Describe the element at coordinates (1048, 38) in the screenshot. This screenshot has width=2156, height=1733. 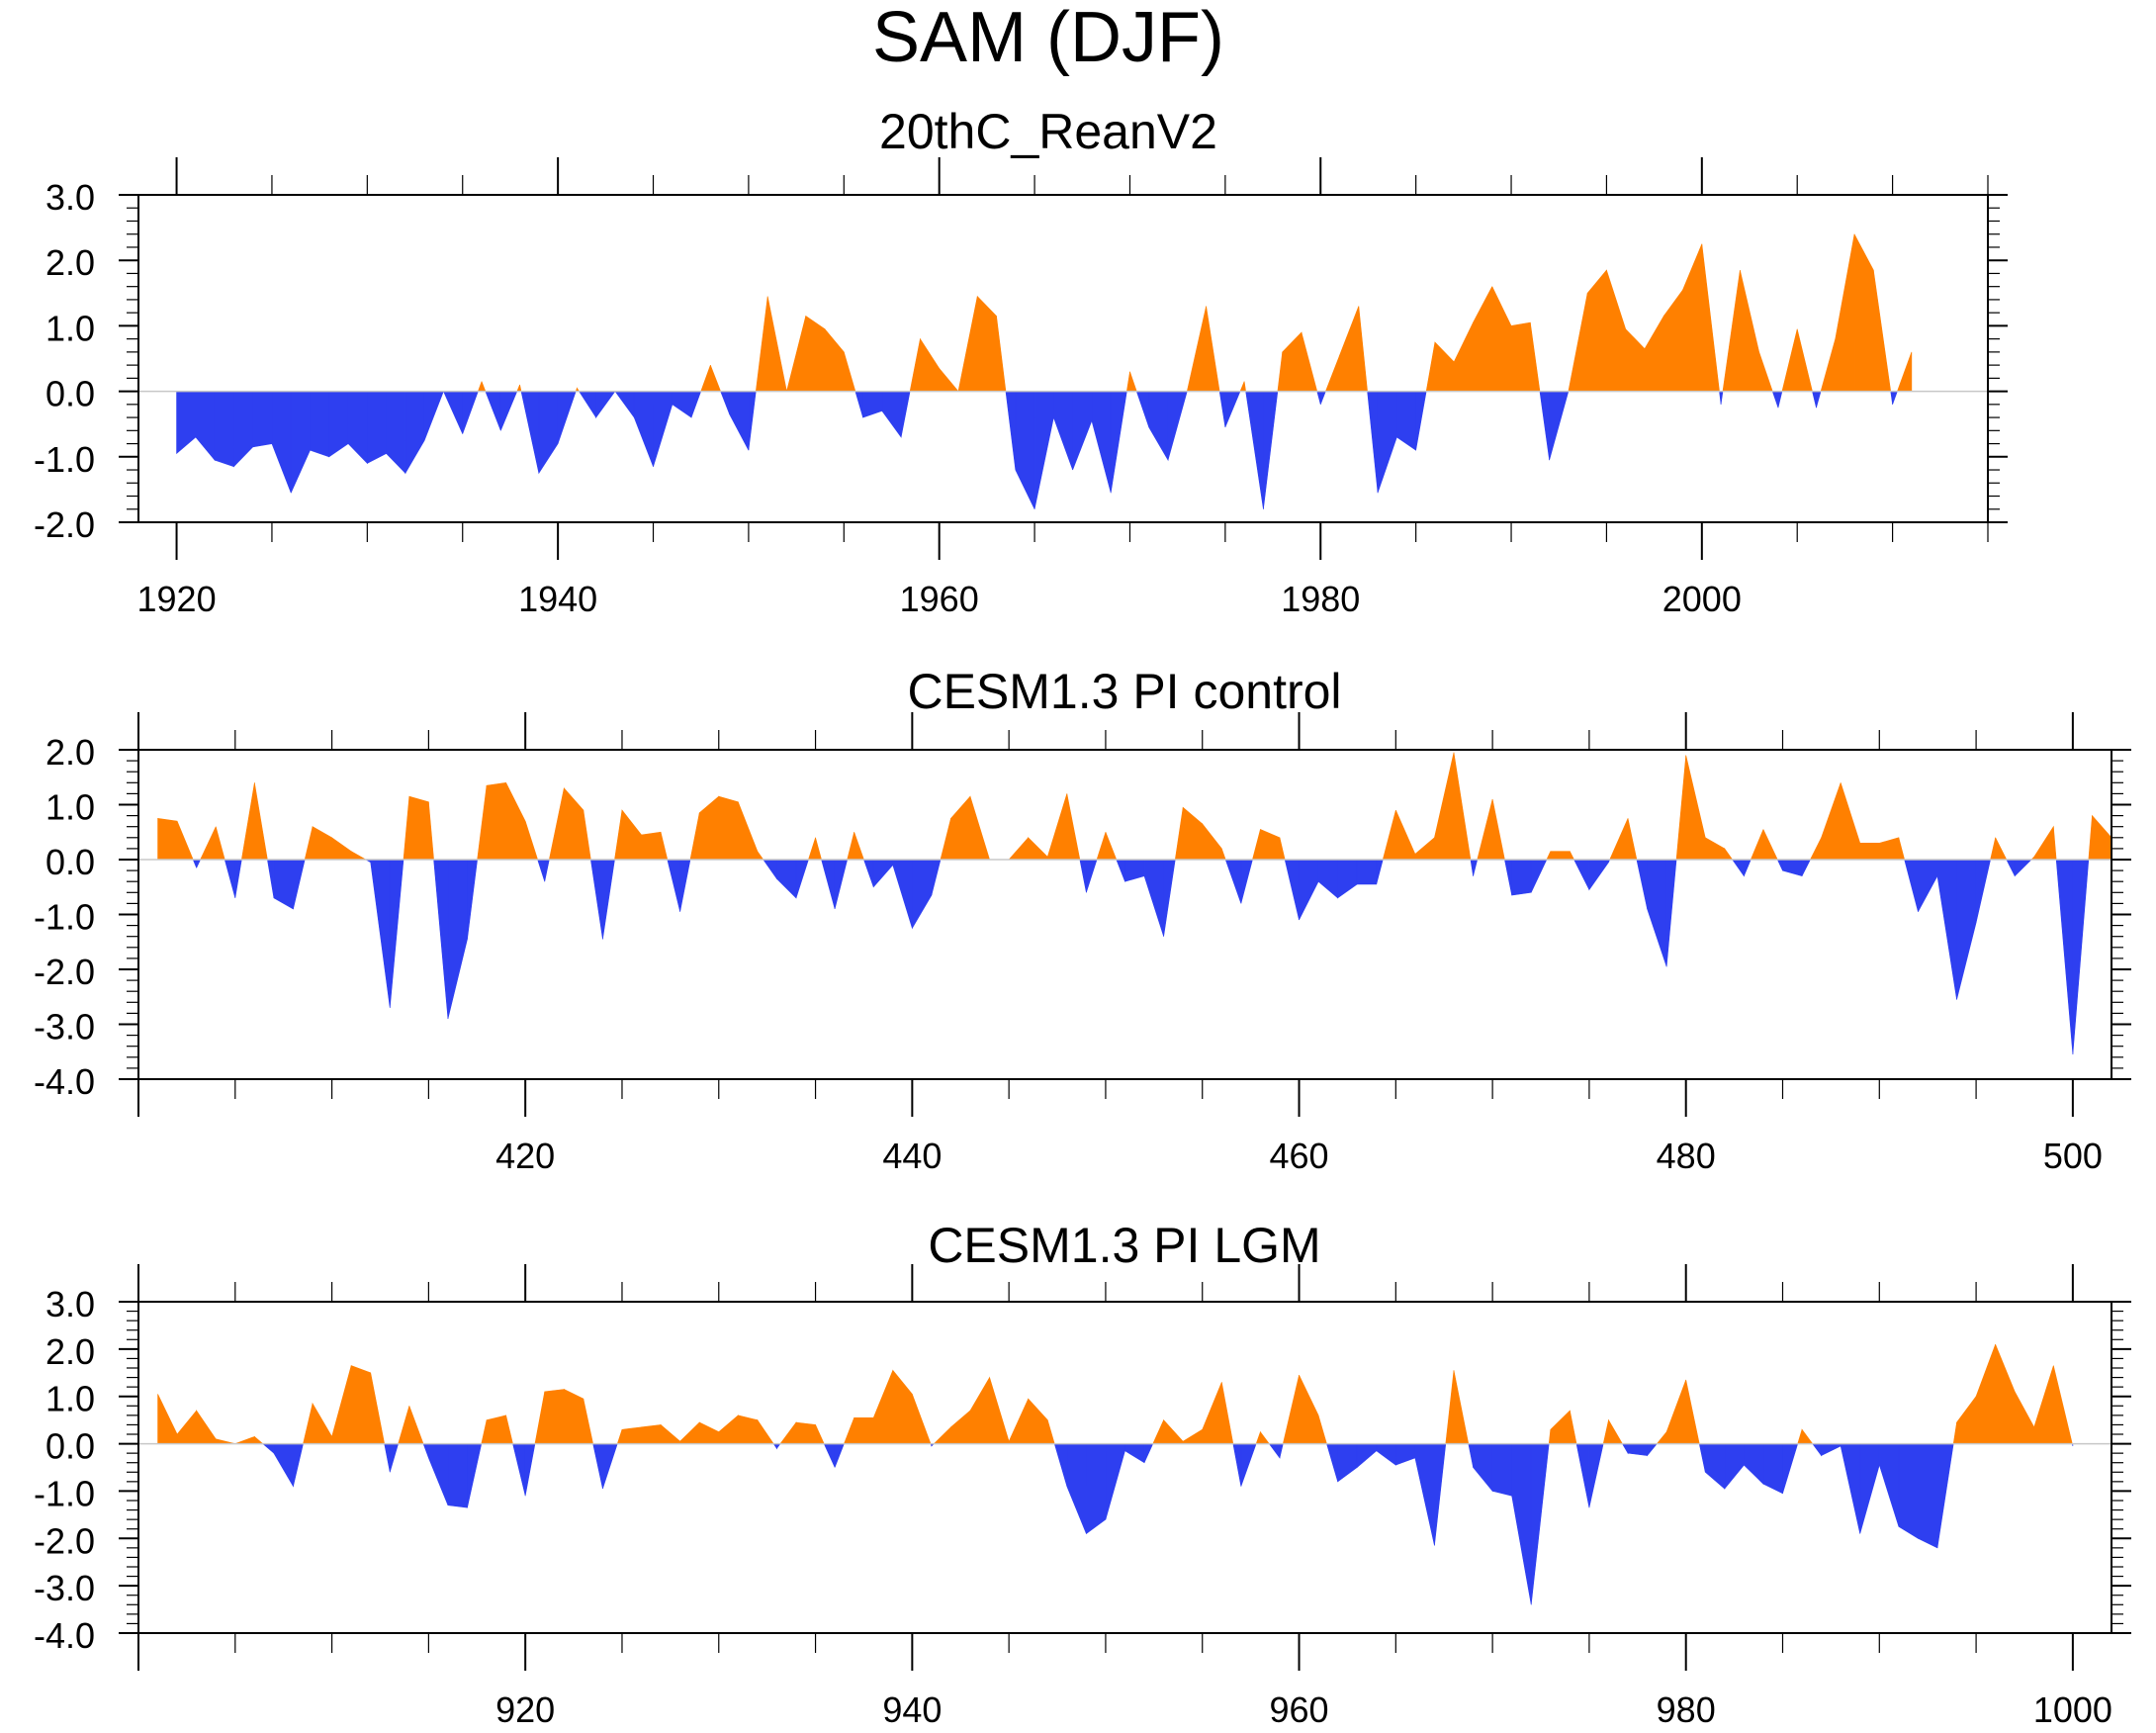
I see `figure-title: SAM (DJF)` at that location.